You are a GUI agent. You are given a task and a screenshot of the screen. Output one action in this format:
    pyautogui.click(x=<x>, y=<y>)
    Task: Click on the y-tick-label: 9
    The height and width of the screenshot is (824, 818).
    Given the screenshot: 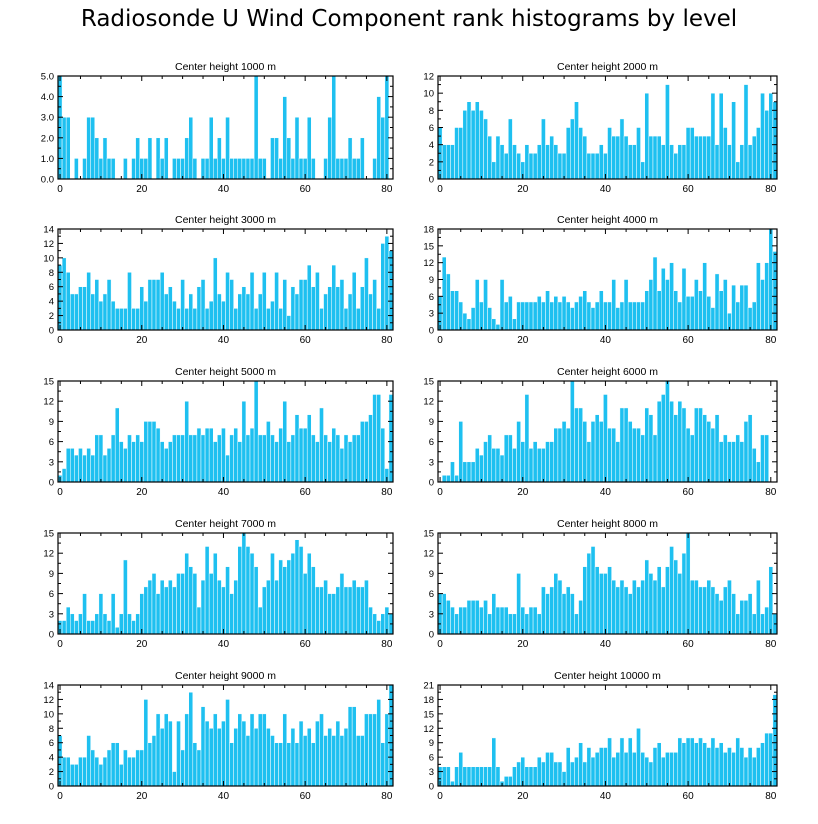 What is the action you would take?
    pyautogui.click(x=51, y=574)
    